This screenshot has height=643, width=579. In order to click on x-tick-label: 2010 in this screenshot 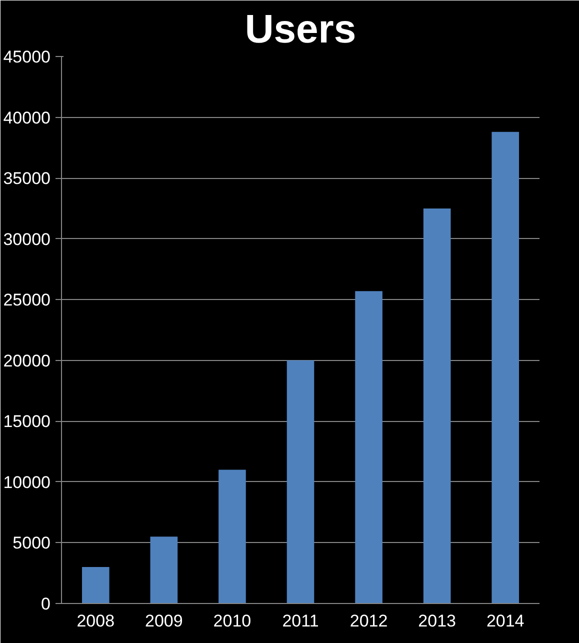, I will do `click(232, 621)`.